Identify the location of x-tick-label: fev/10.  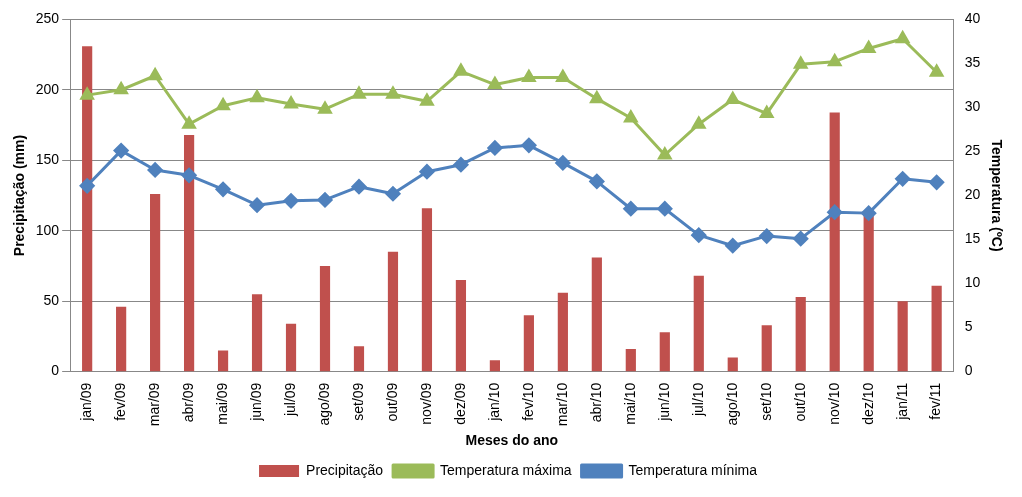
(527, 401).